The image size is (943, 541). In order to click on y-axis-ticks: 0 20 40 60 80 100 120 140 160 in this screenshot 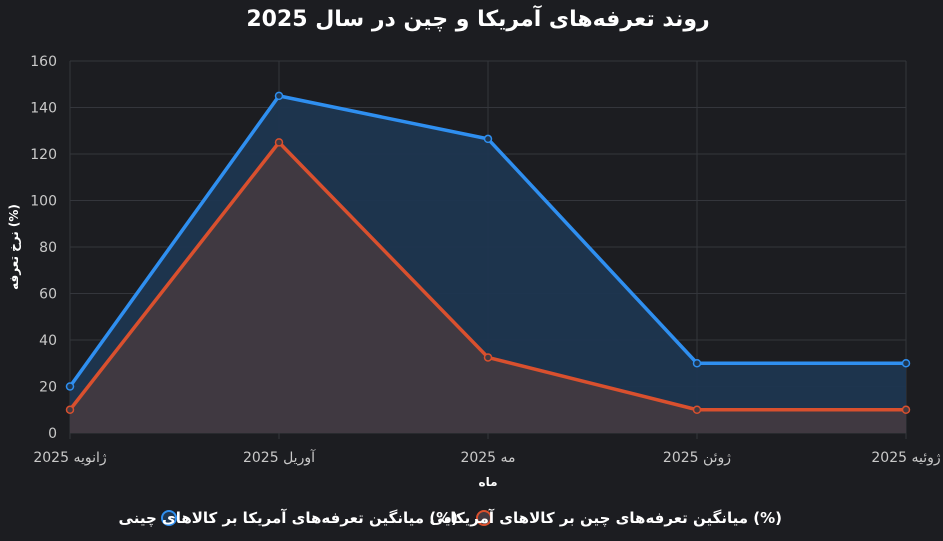, I will do `click(43, 248)`.